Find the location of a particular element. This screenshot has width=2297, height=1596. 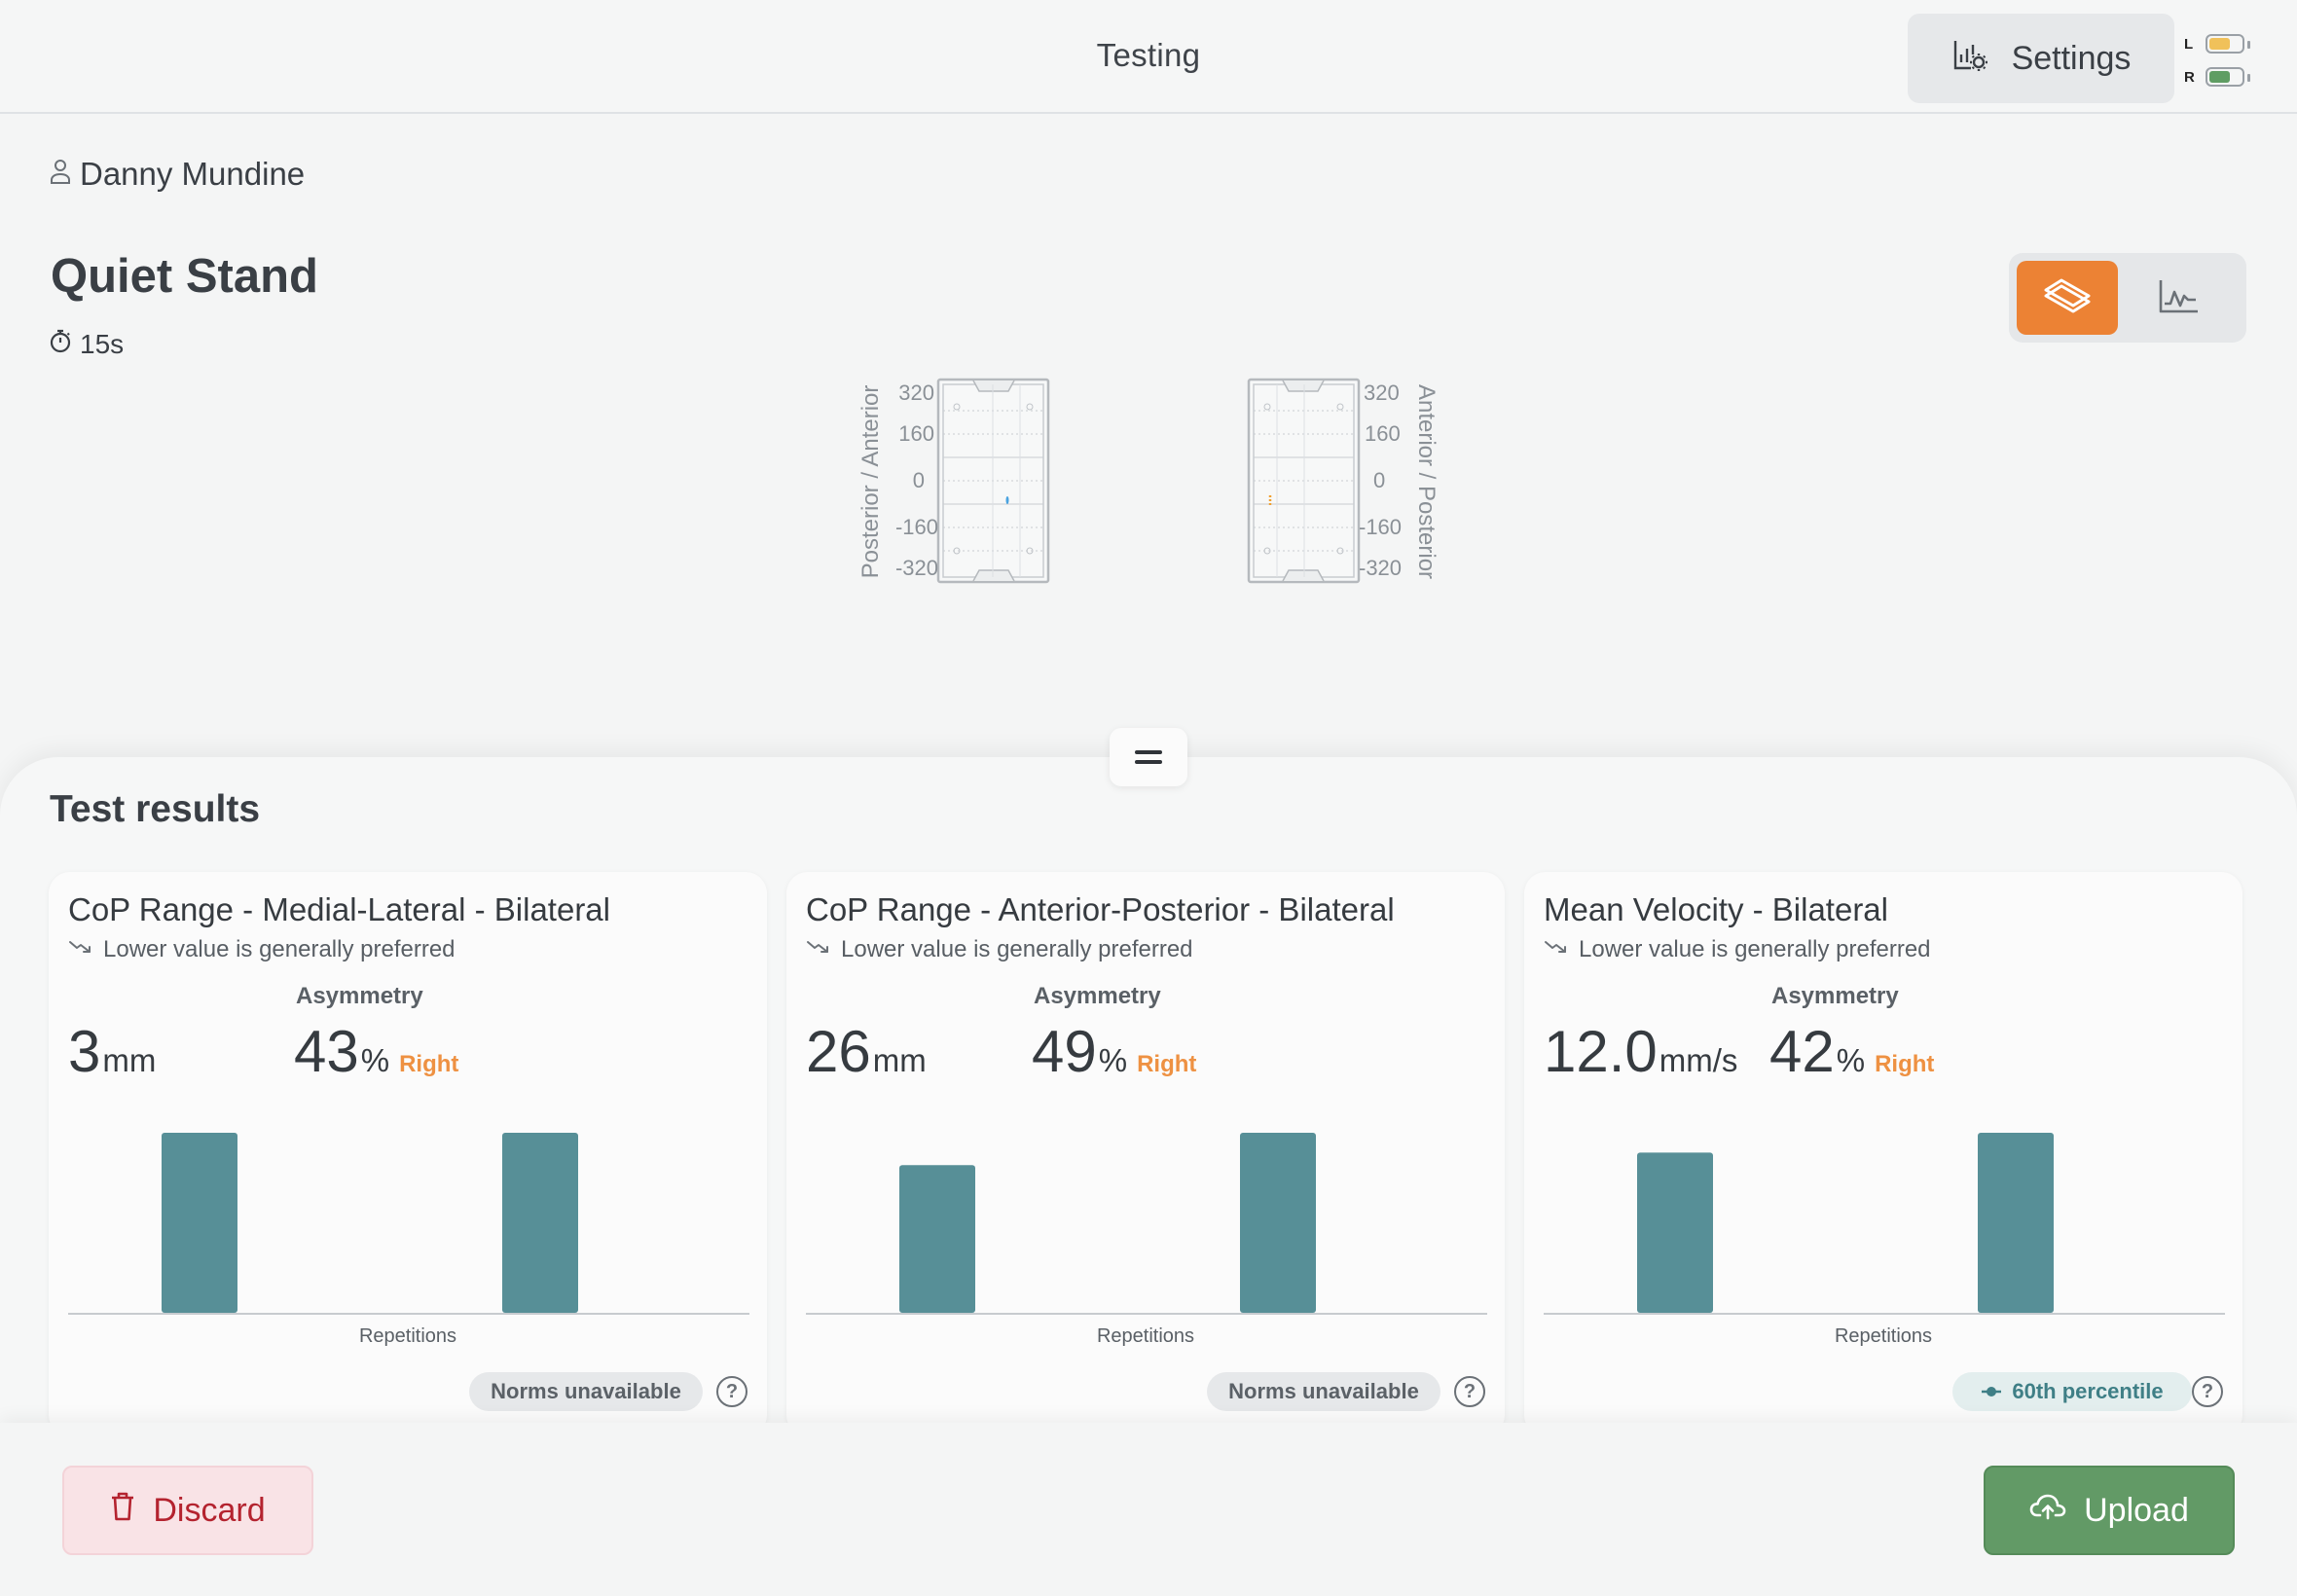

battery-right-icon is located at coordinates (2228, 77).